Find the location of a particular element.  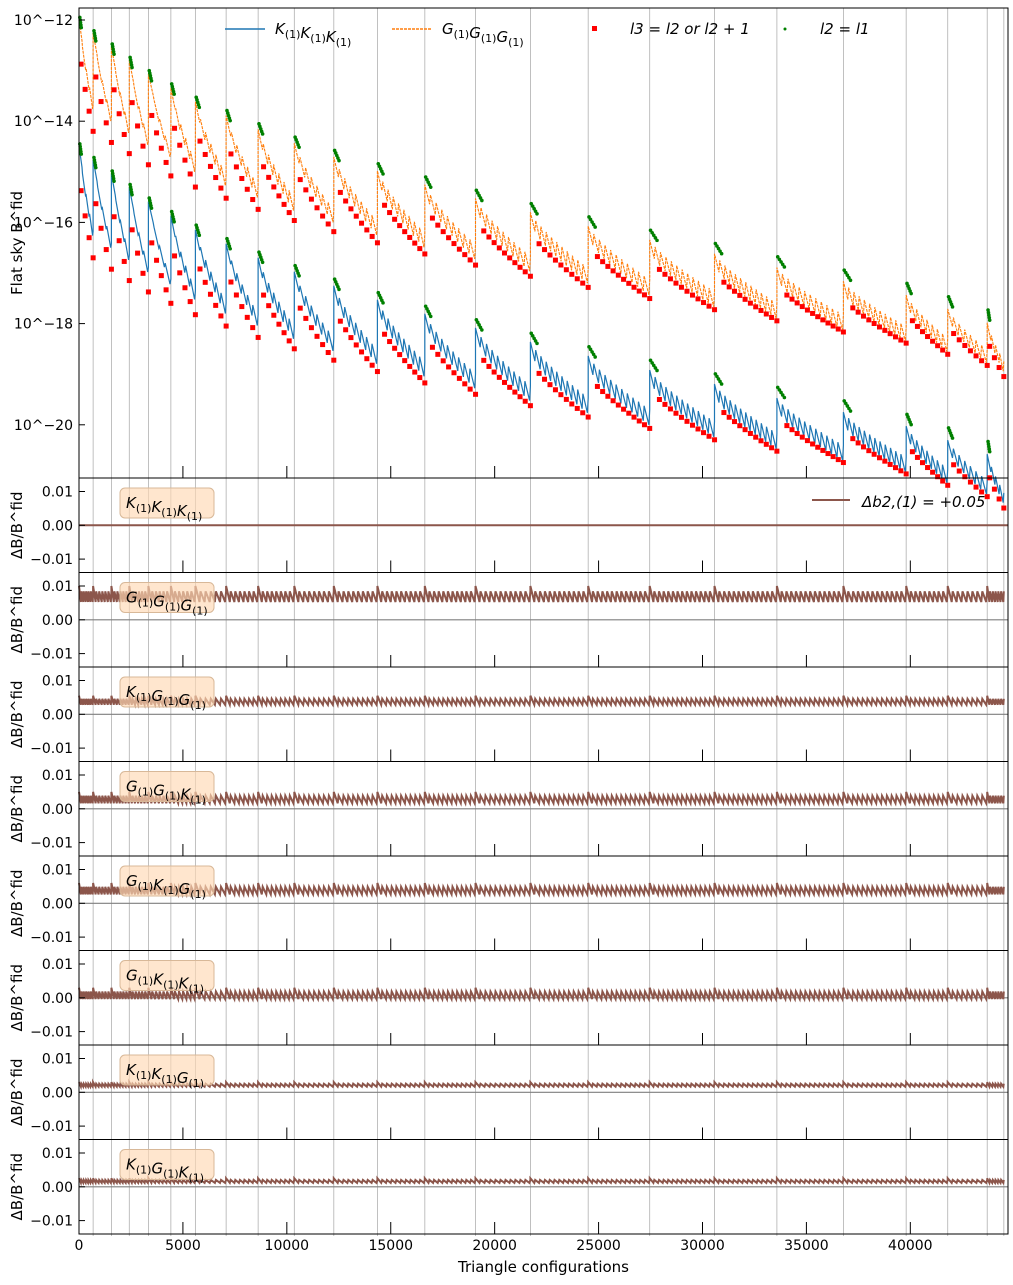

legend-dot is located at coordinates (785, 29).